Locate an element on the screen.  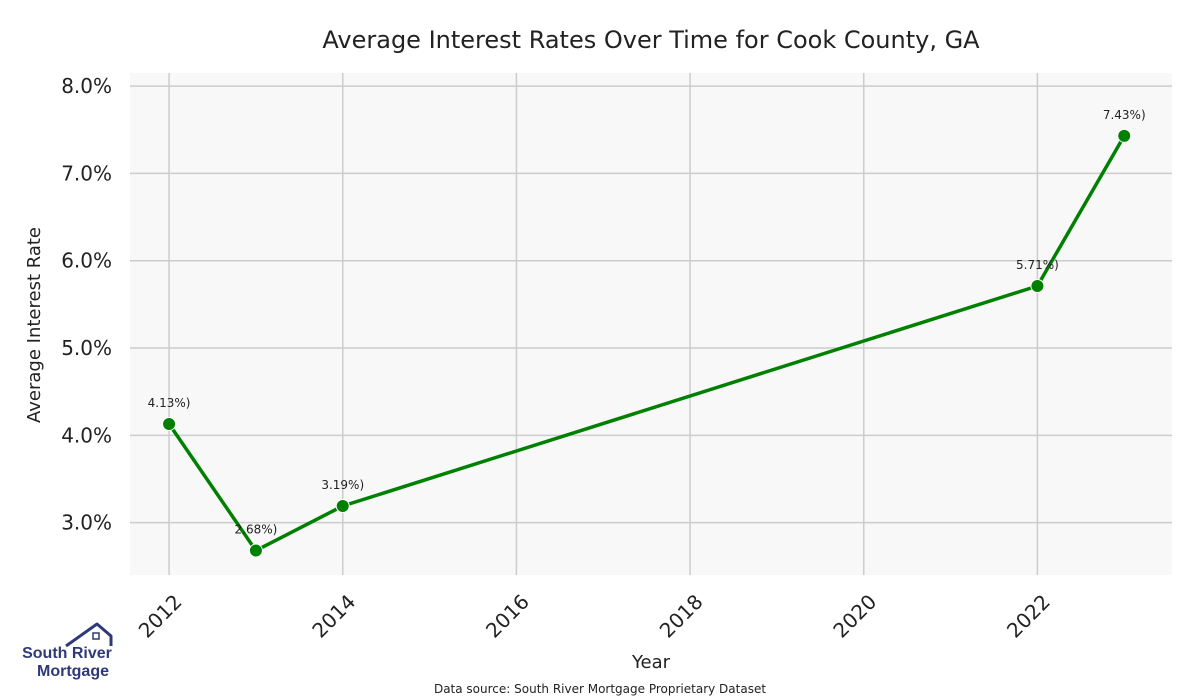
house-roof-icon is located at coordinates (89, 635).